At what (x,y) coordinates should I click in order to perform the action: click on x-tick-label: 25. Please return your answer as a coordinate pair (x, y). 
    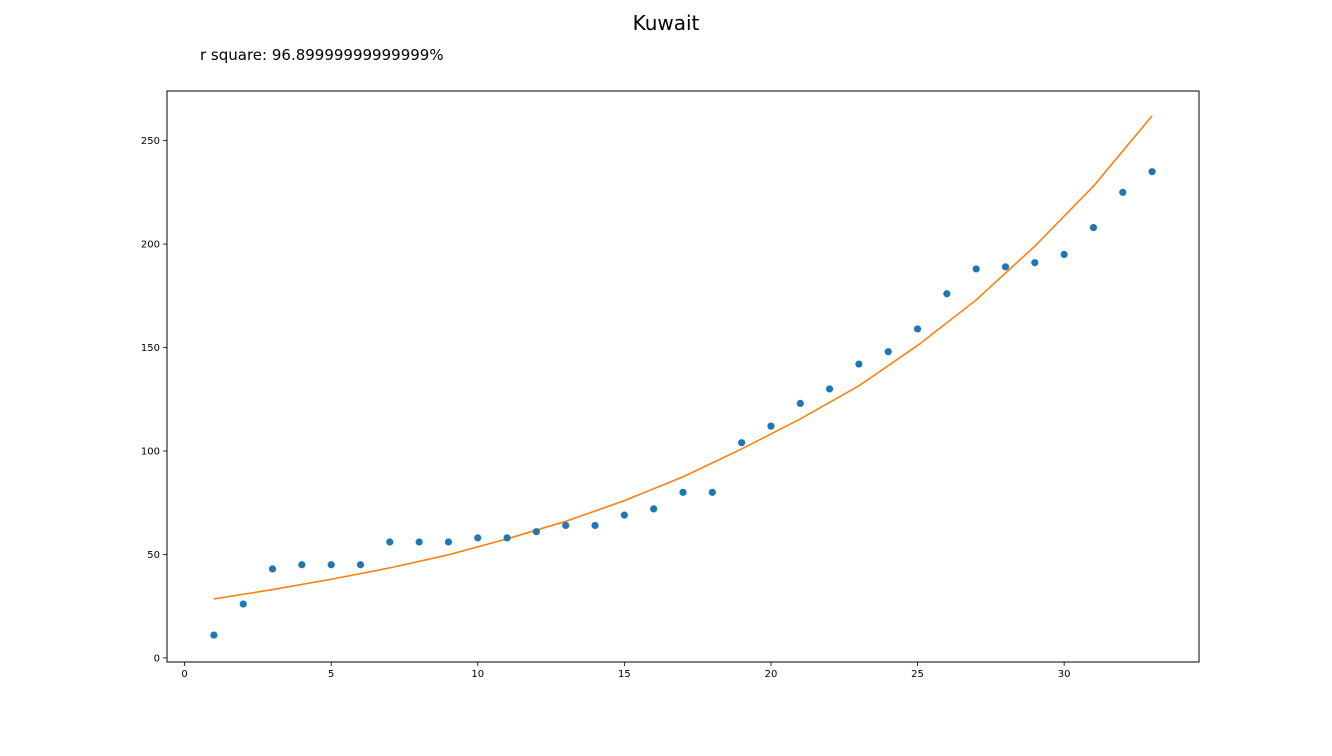
    Looking at the image, I should click on (917, 674).